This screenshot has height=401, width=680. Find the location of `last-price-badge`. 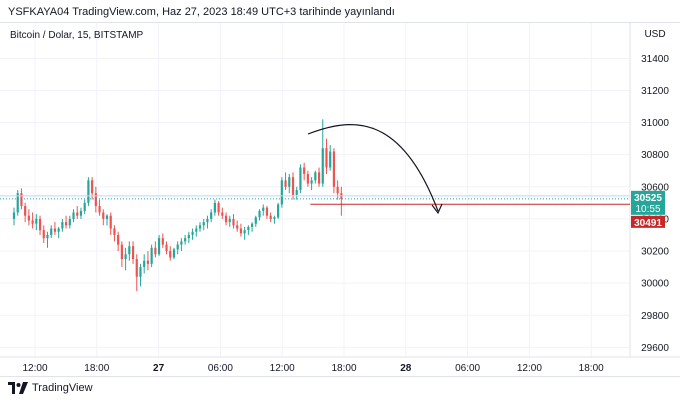

last-price-badge is located at coordinates (648, 202).